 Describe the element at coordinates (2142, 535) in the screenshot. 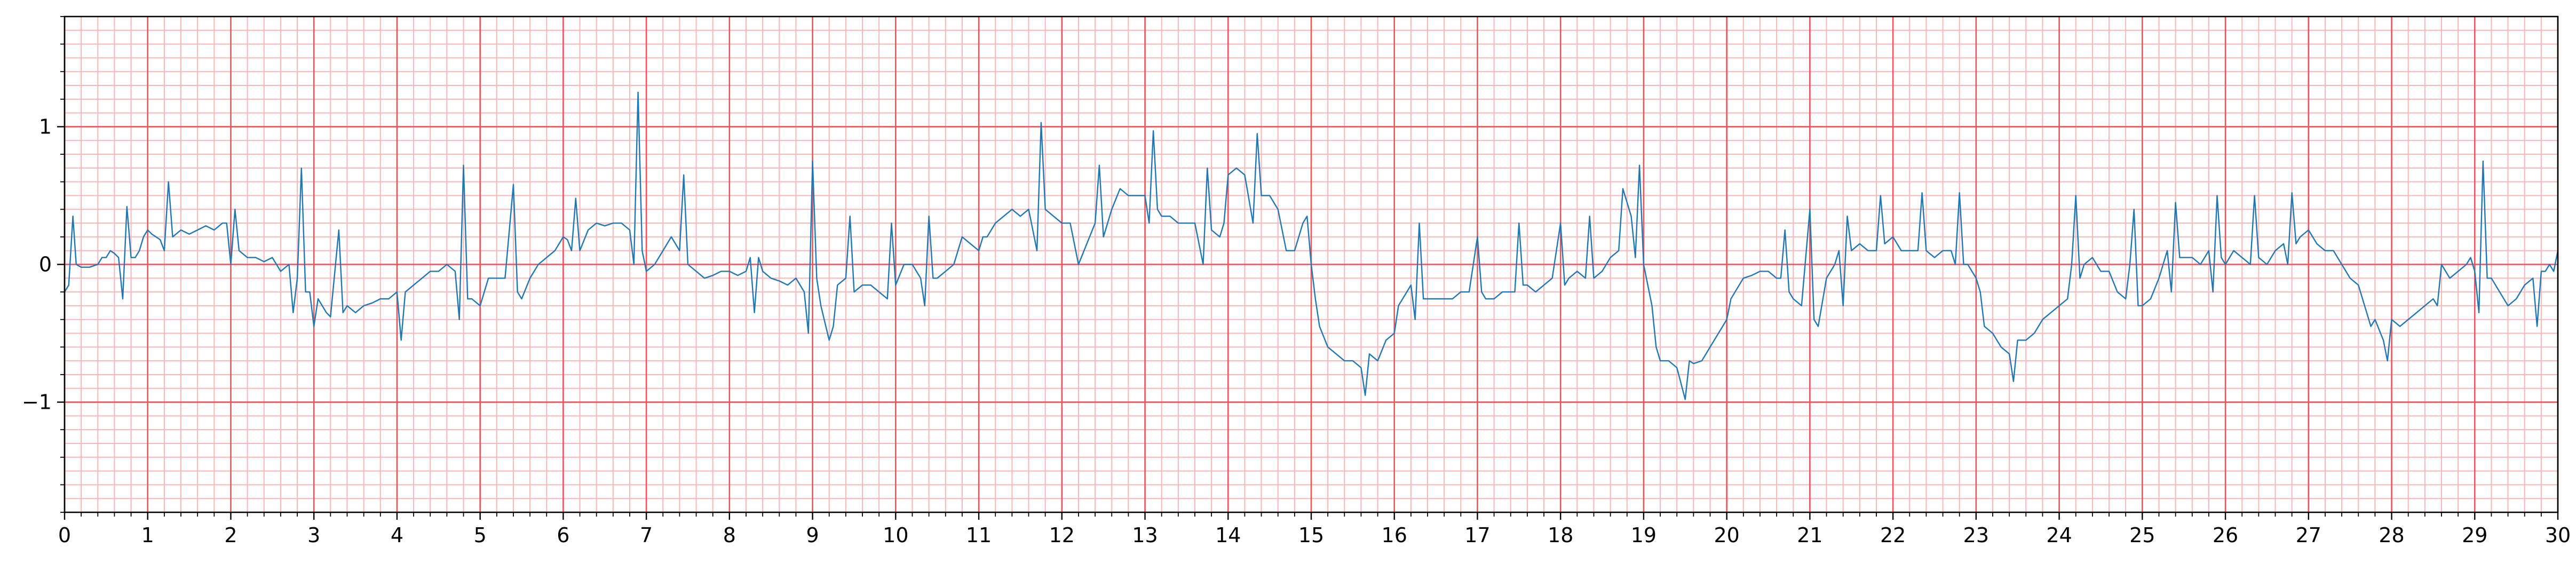

I see `x-tick-label: 25` at that location.